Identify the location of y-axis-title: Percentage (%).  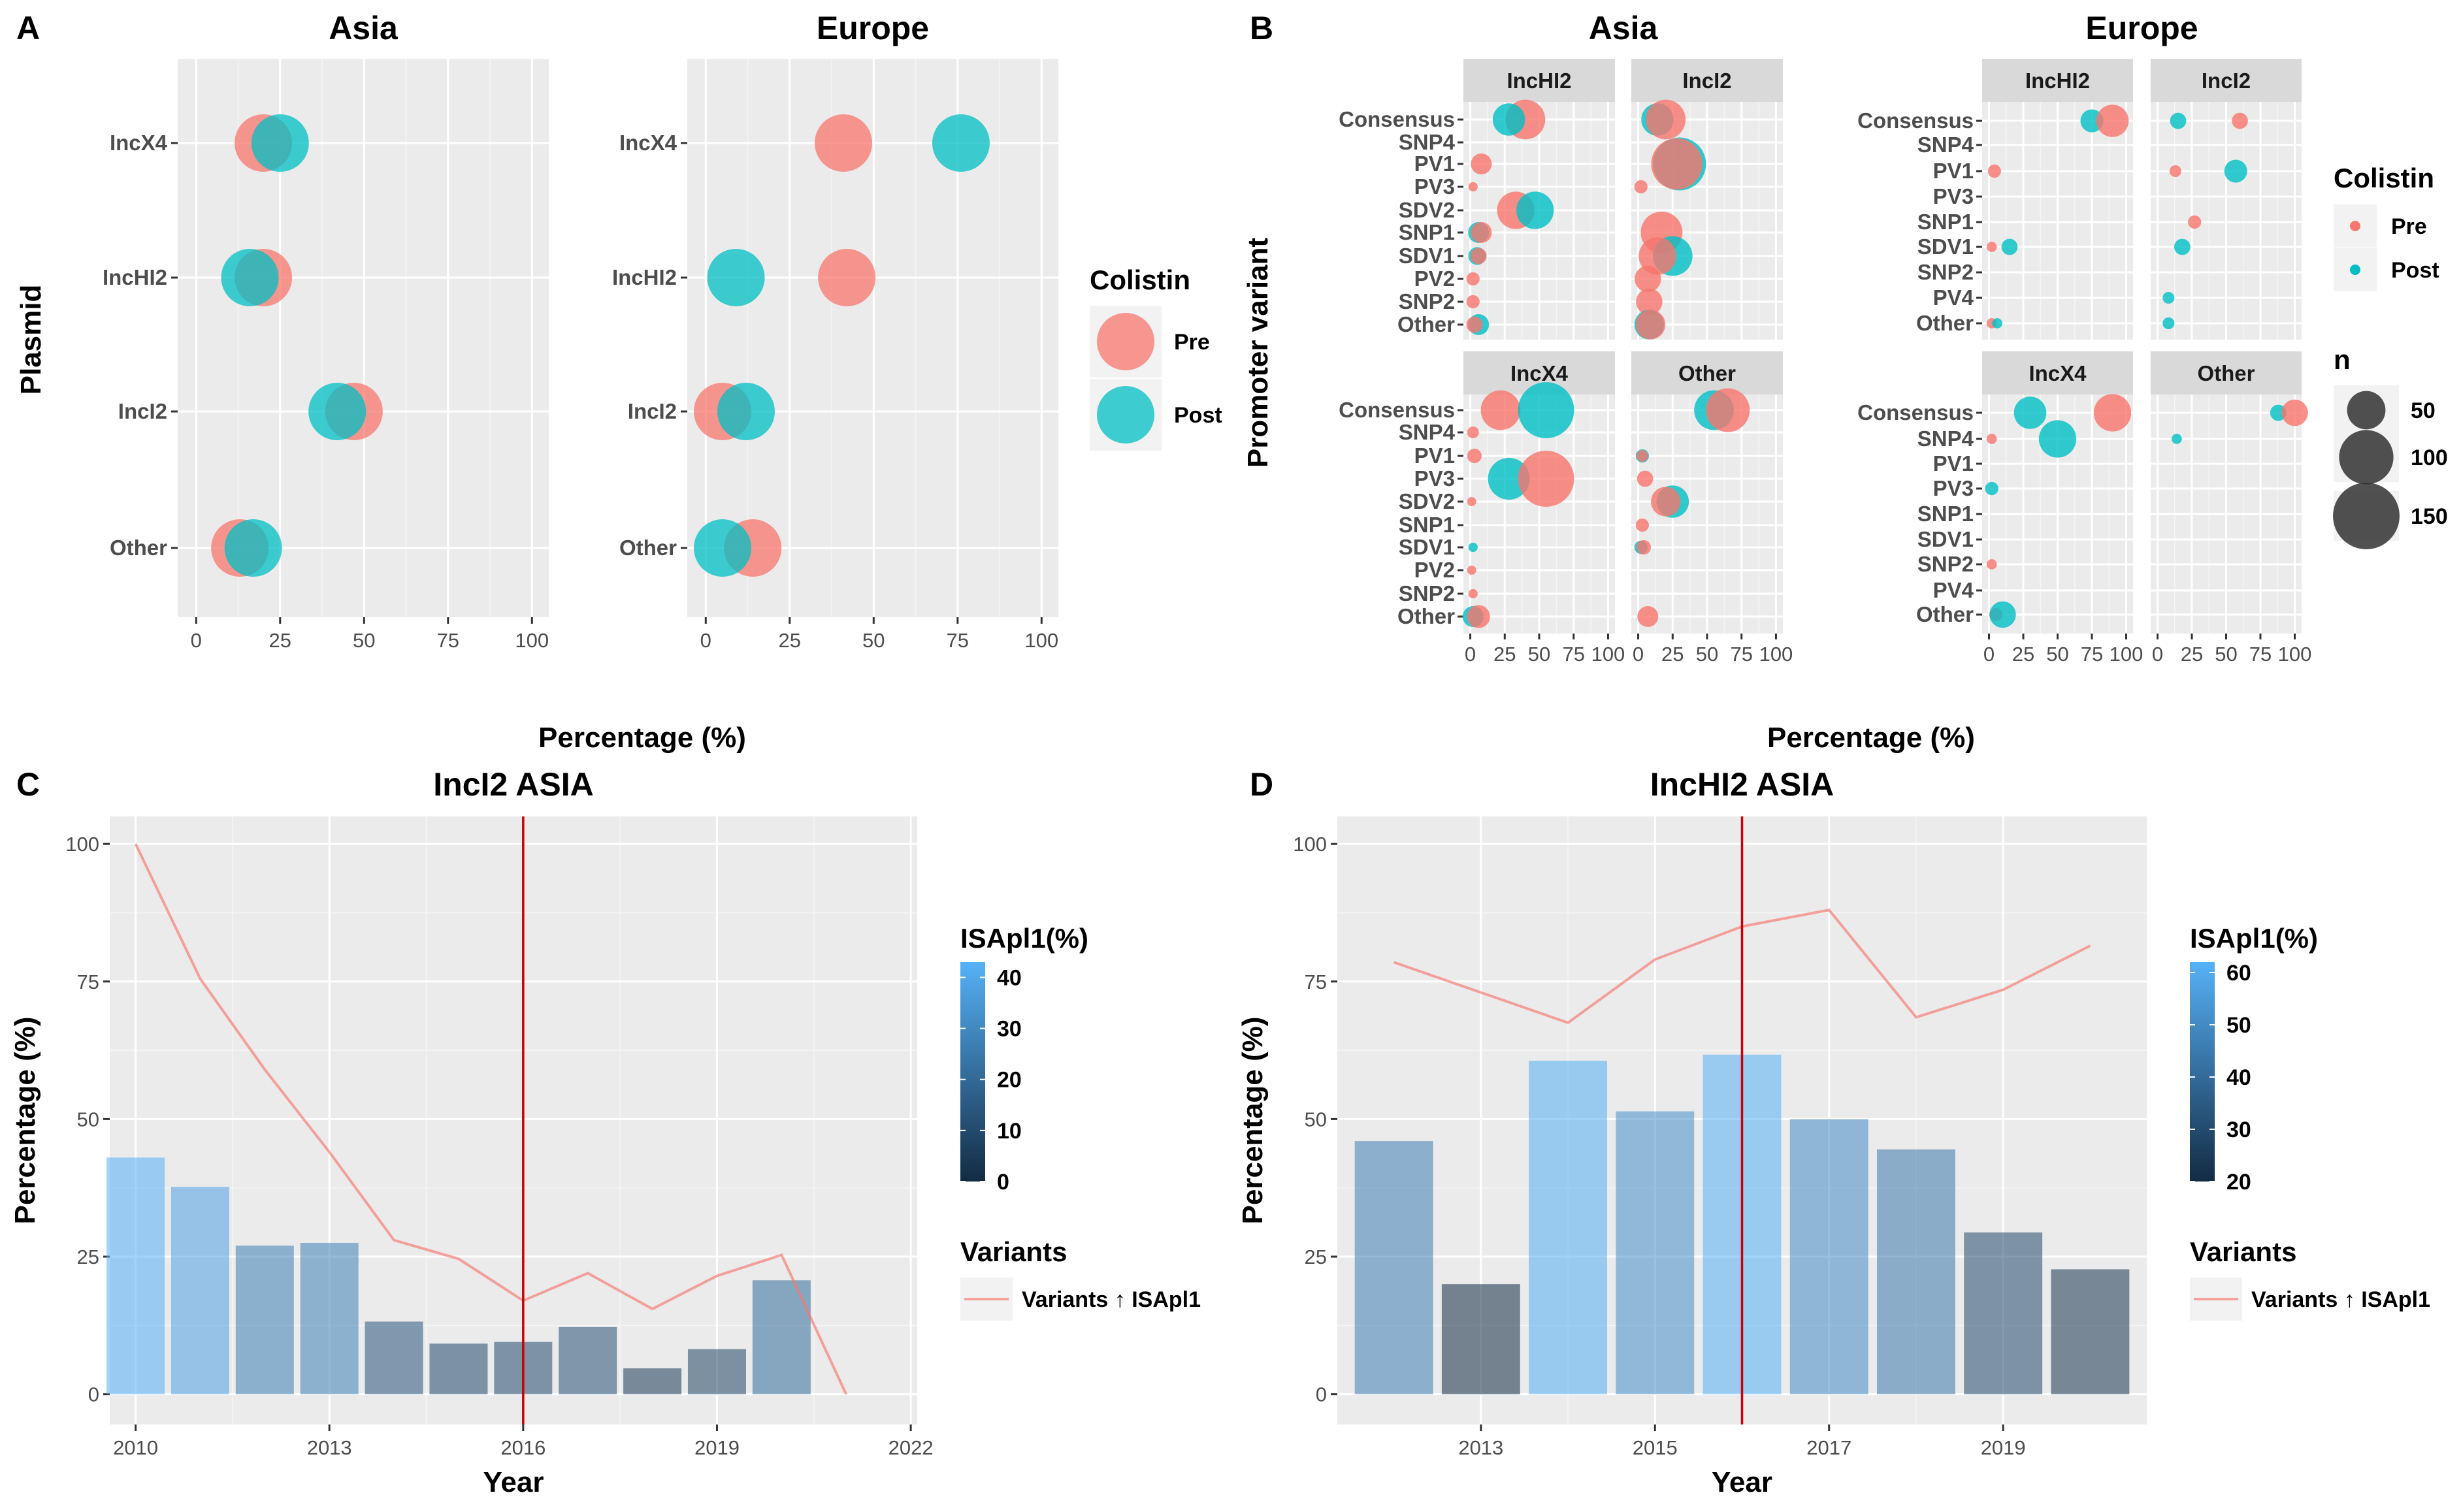
(1253, 1121).